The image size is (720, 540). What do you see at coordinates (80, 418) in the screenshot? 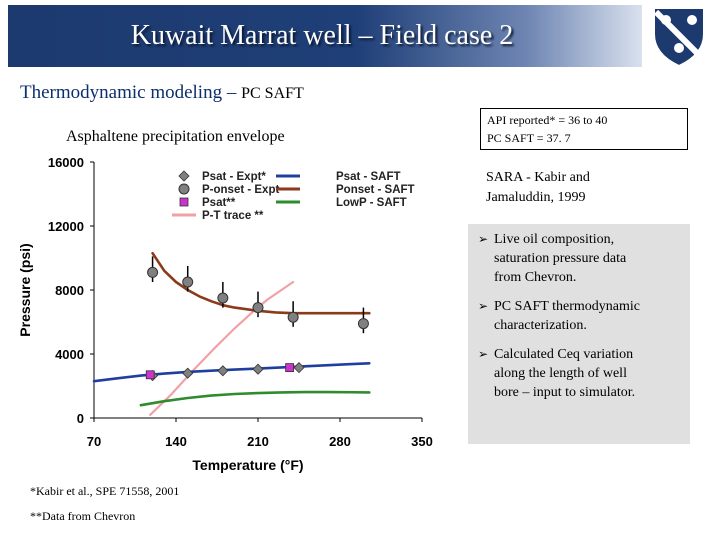
I see `y-tick-label: 0` at bounding box center [80, 418].